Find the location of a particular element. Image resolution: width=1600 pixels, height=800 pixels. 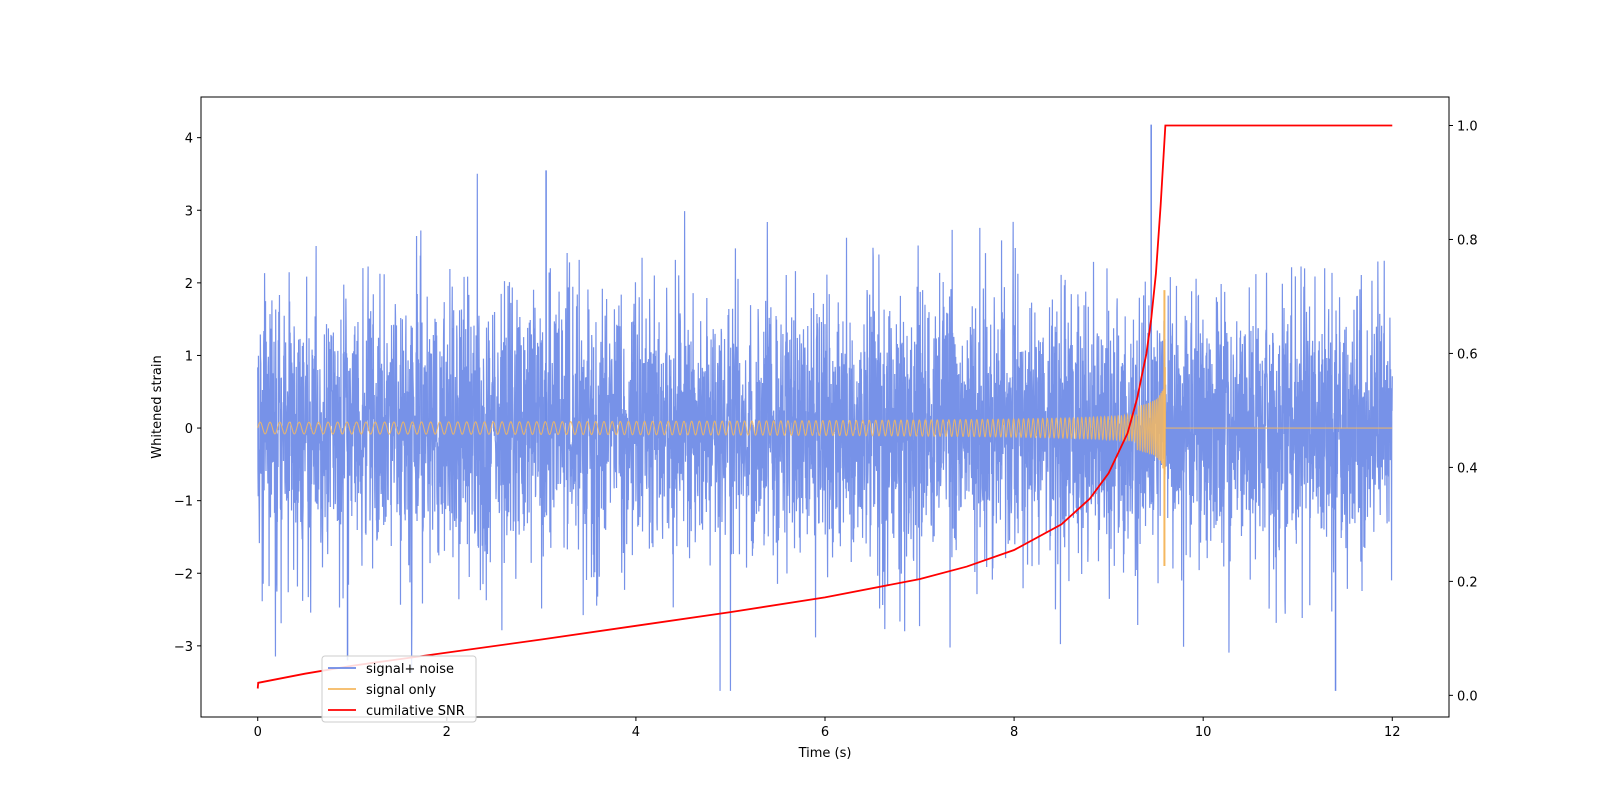

y2-tick-label: 1.0 is located at coordinates (1467, 126).